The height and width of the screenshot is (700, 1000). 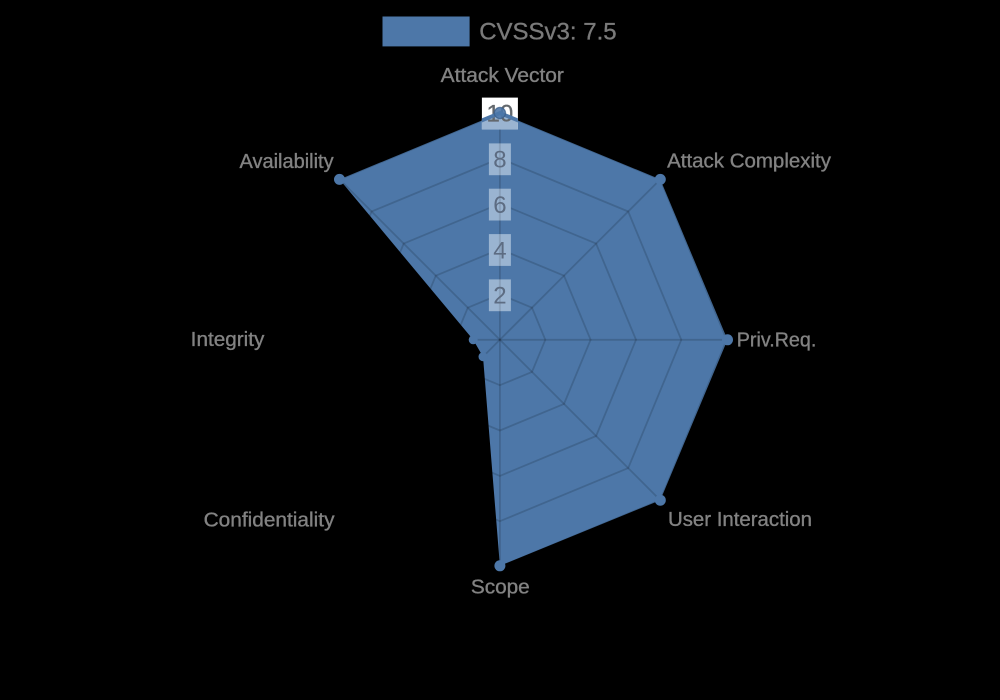 I want to click on svg-text: Attack Vector, so click(x=503, y=76).